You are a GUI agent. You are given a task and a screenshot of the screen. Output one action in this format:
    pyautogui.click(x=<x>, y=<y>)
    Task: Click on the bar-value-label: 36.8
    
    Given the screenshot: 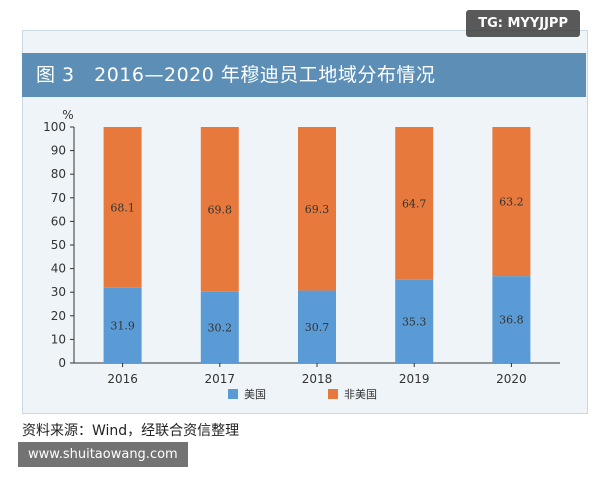 What is the action you would take?
    pyautogui.click(x=511, y=320)
    